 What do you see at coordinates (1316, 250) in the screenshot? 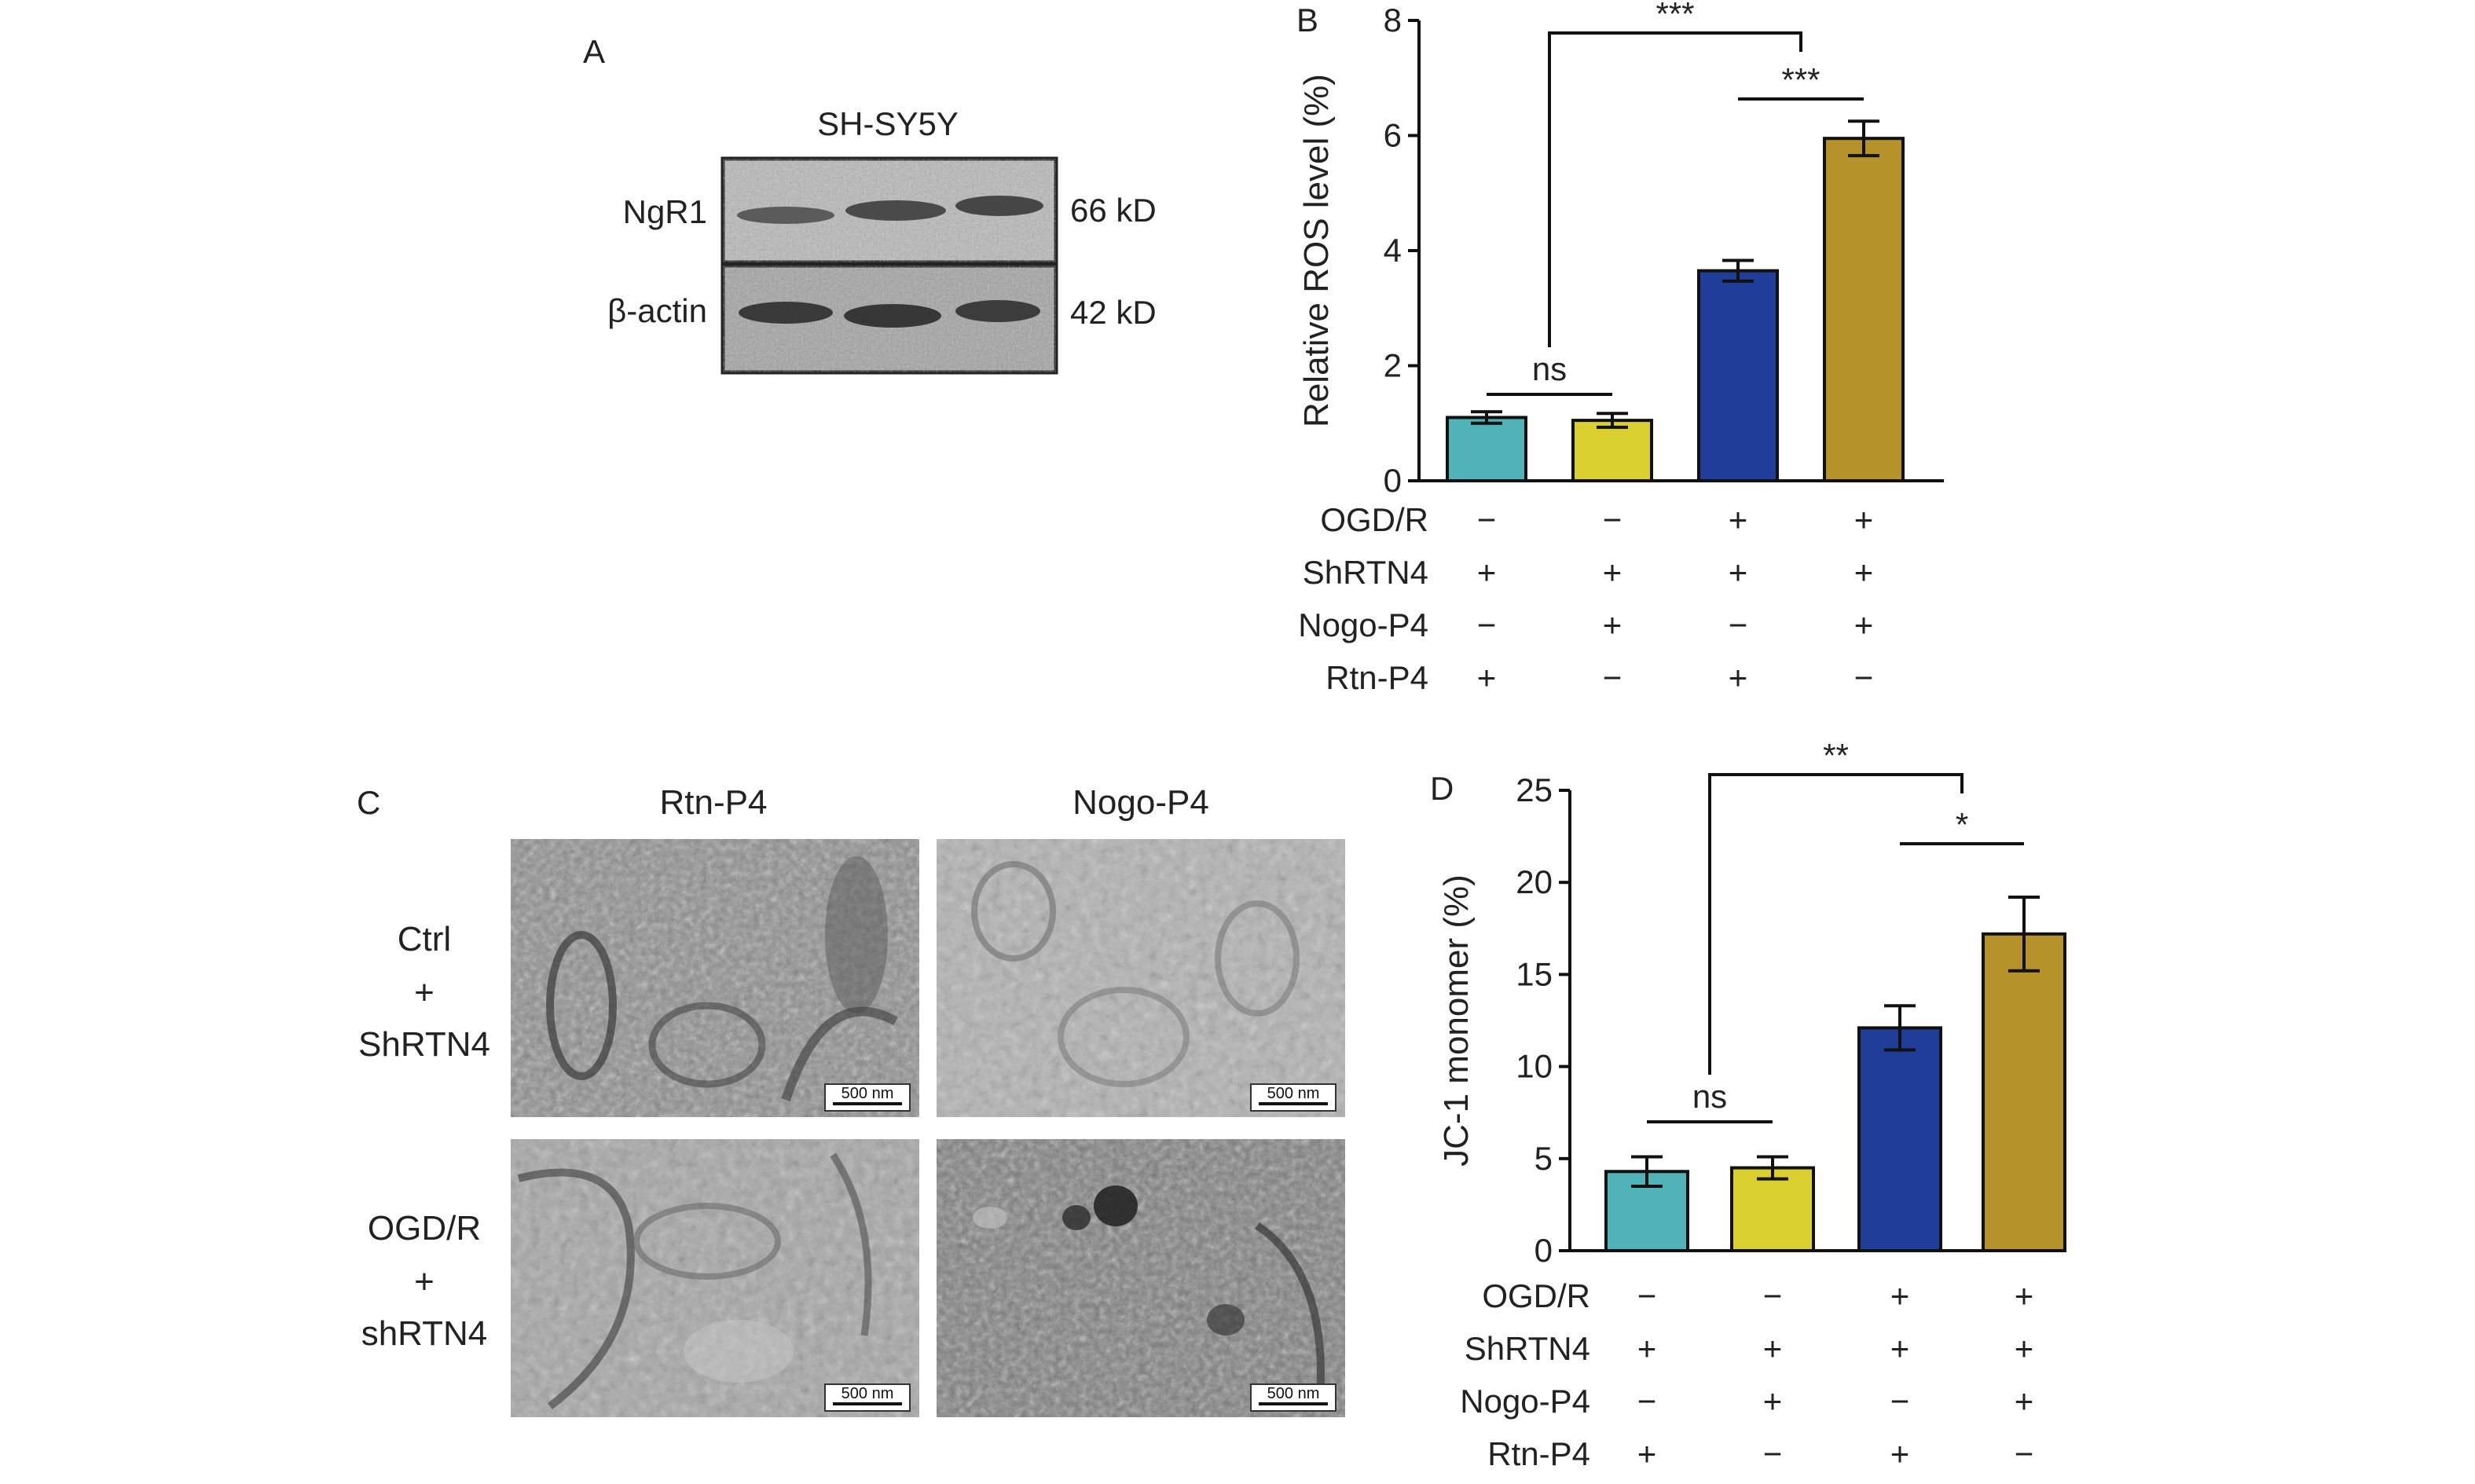
I see `y-axis-label: Relative ROS level (%)` at bounding box center [1316, 250].